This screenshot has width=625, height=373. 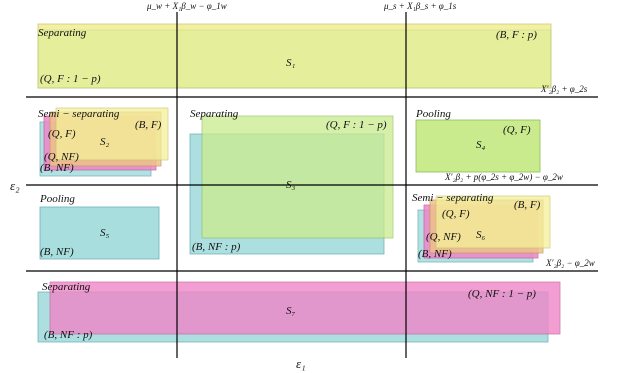 I want to click on s1-rect-yellow, so click(x=294, y=56).